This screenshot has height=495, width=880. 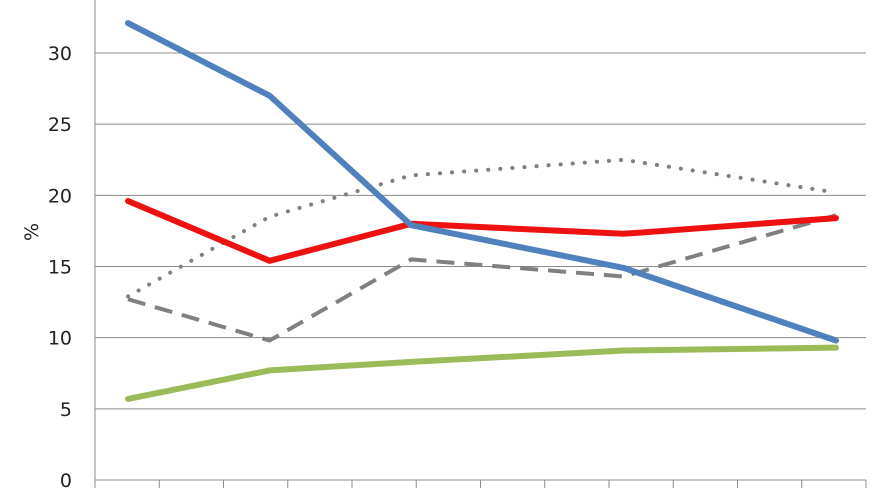 What do you see at coordinates (60, 125) in the screenshot?
I see `y-tick-label: 25` at bounding box center [60, 125].